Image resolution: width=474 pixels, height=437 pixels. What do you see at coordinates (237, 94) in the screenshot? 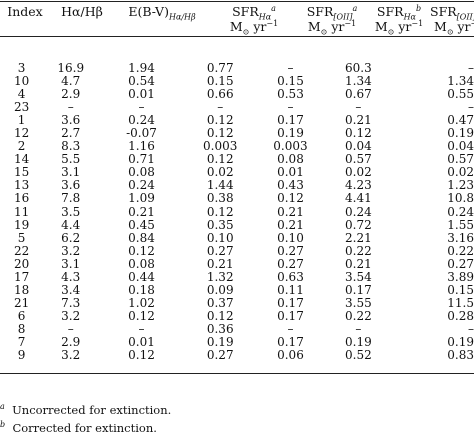
I see `table-row: 4 2.9 0.01 0.66 0.53 0.67 0.55` at bounding box center [237, 94].